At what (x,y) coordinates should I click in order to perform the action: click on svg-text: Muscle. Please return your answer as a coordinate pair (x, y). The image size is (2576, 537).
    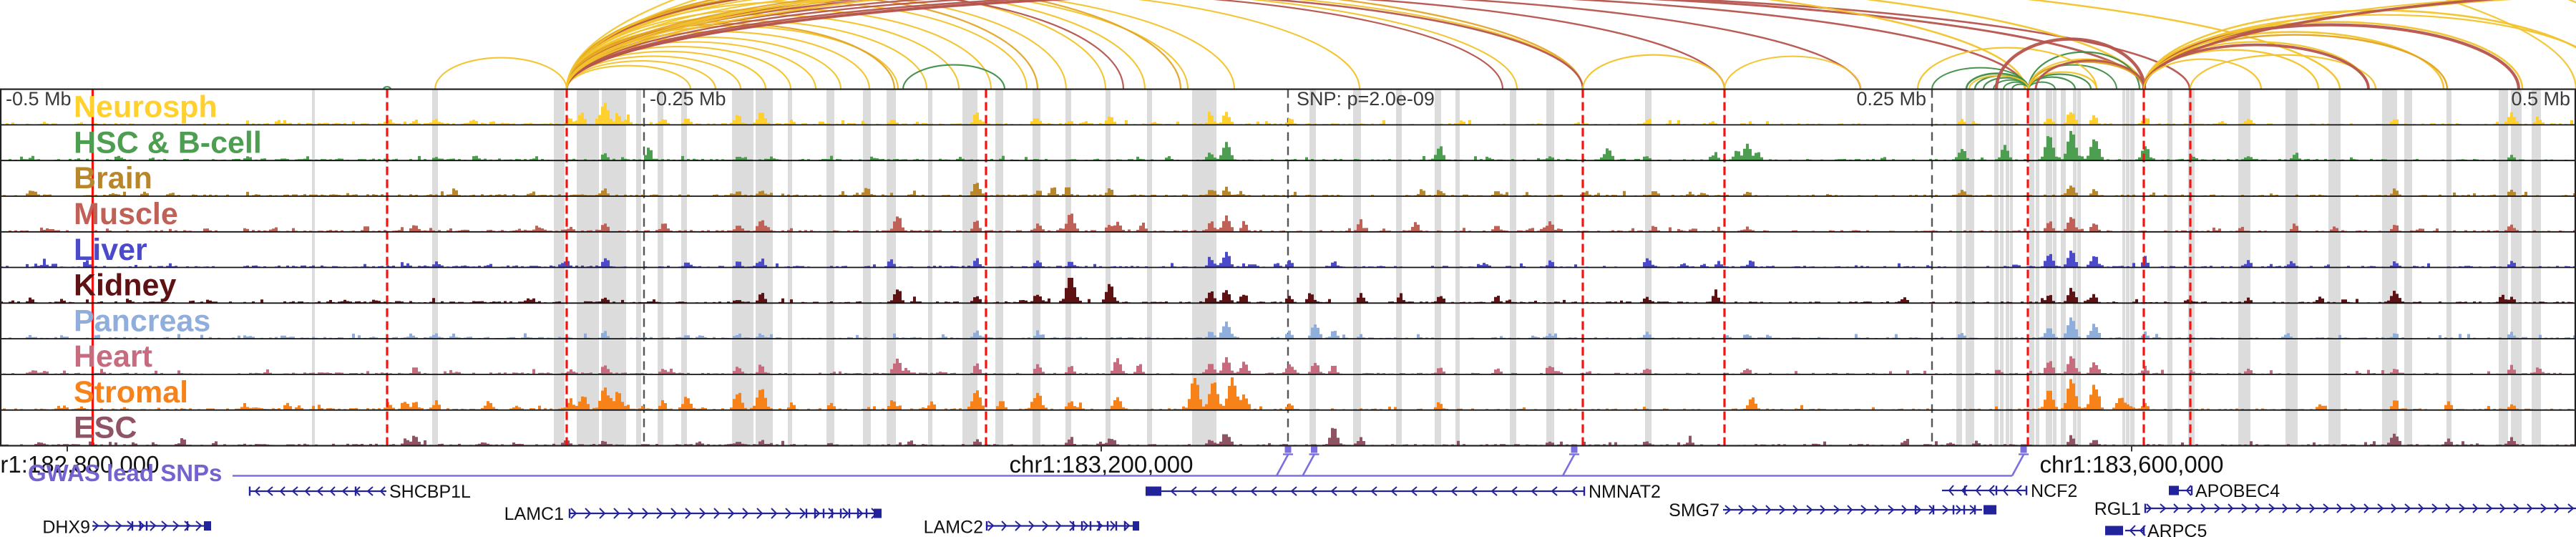
    Looking at the image, I should click on (126, 214).